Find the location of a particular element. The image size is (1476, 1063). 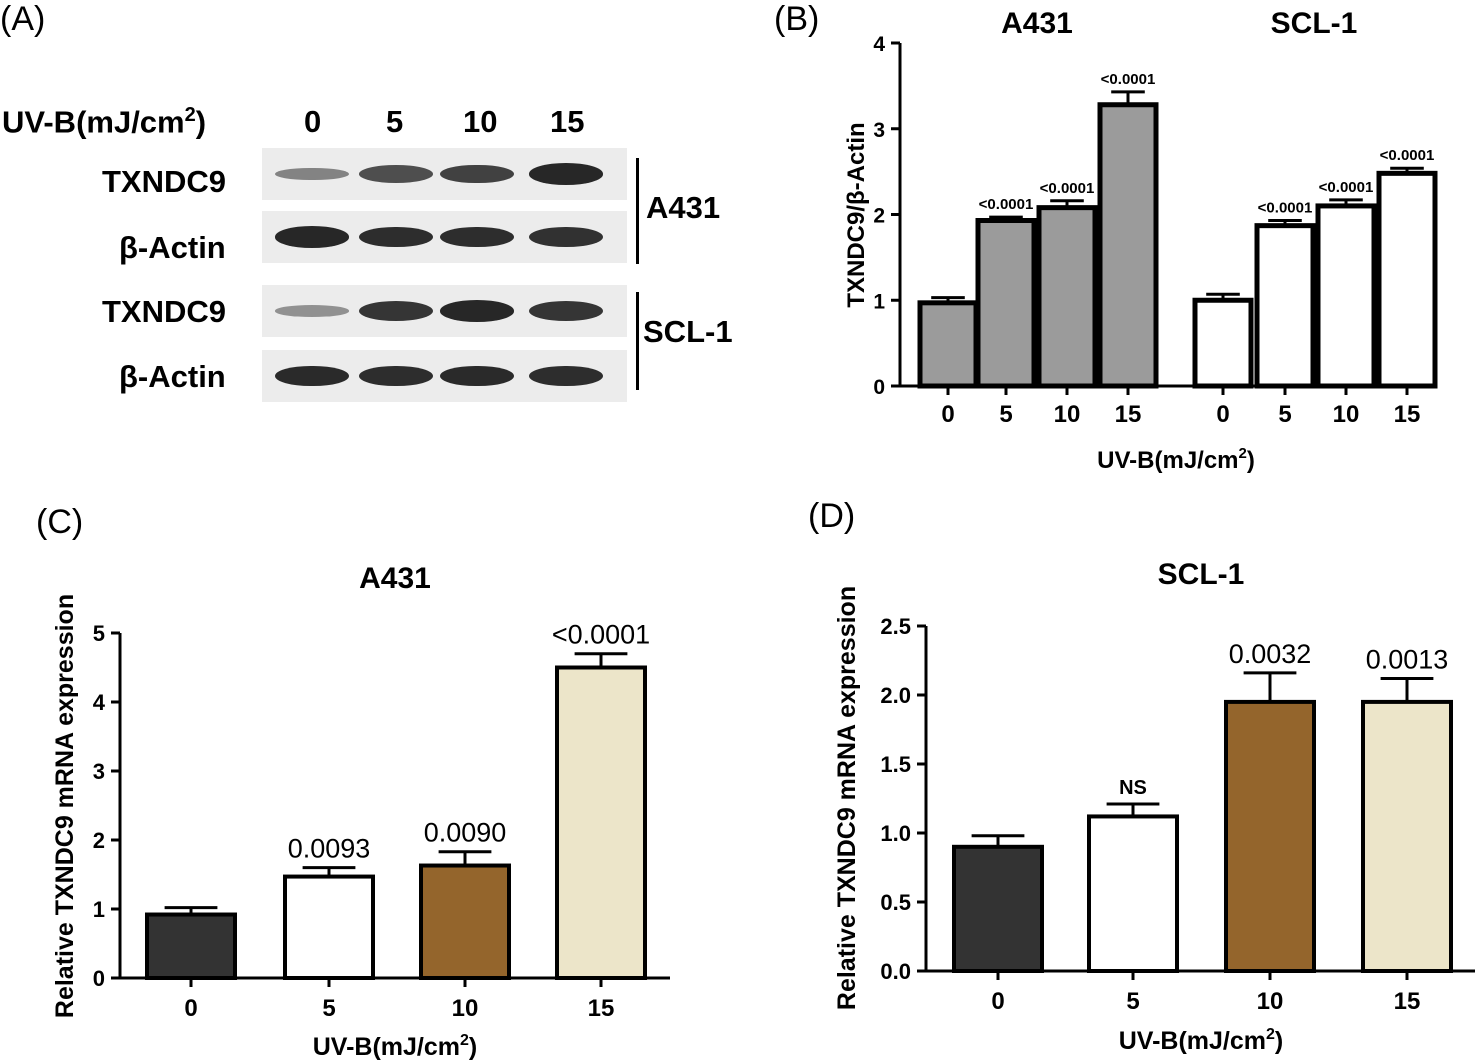

chart-d-data-label: 0.0032 is located at coordinates (1270, 654).